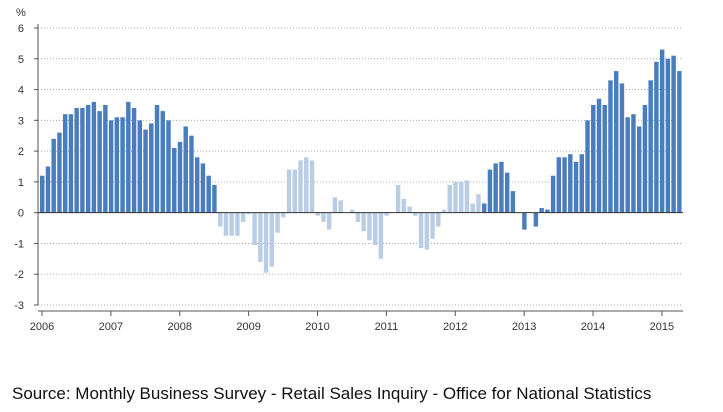 The height and width of the screenshot is (412, 723). Describe the element at coordinates (19, 244) in the screenshot. I see `y-tick-label: -1` at that location.